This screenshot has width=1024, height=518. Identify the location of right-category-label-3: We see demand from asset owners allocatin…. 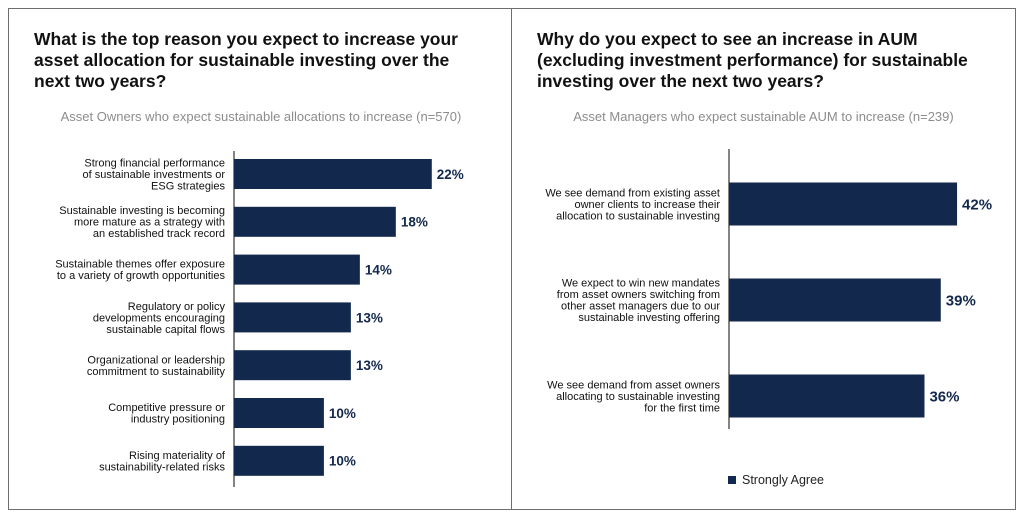
(633, 396).